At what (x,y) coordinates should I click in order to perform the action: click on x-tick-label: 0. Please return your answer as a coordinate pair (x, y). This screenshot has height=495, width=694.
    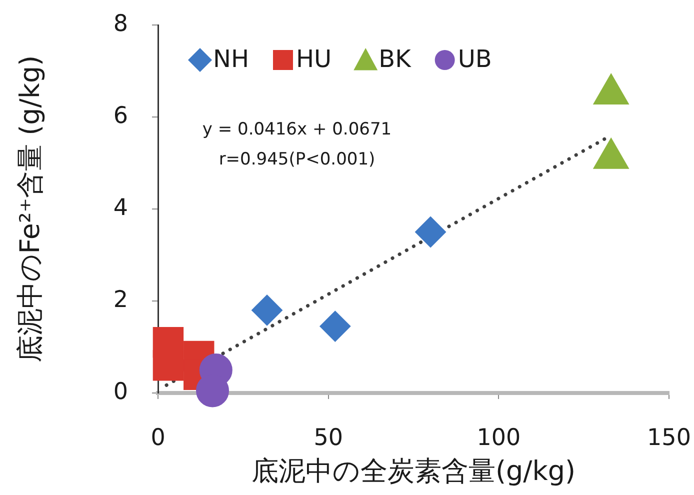
    Looking at the image, I should click on (158, 437).